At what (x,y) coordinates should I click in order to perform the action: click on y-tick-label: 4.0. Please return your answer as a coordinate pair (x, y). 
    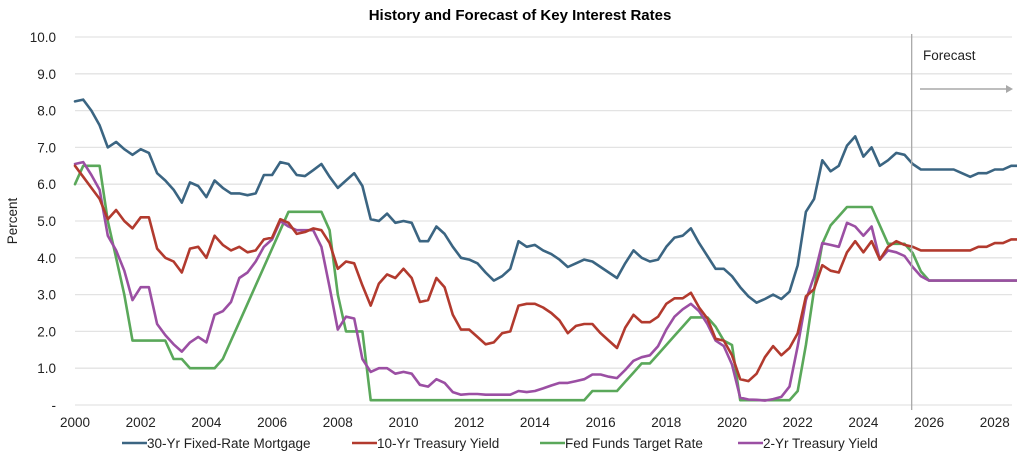
    Looking at the image, I should click on (46, 258).